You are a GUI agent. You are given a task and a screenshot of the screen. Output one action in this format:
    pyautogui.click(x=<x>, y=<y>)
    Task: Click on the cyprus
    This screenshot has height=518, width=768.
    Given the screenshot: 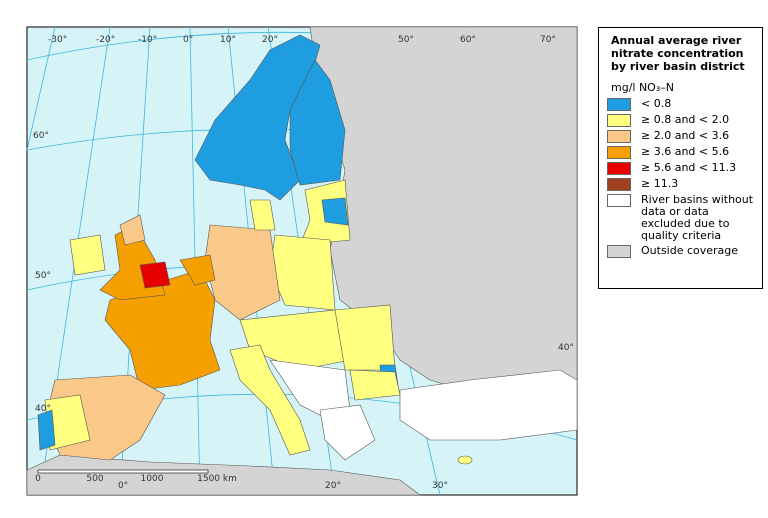 What is the action you would take?
    pyautogui.click(x=465, y=460)
    